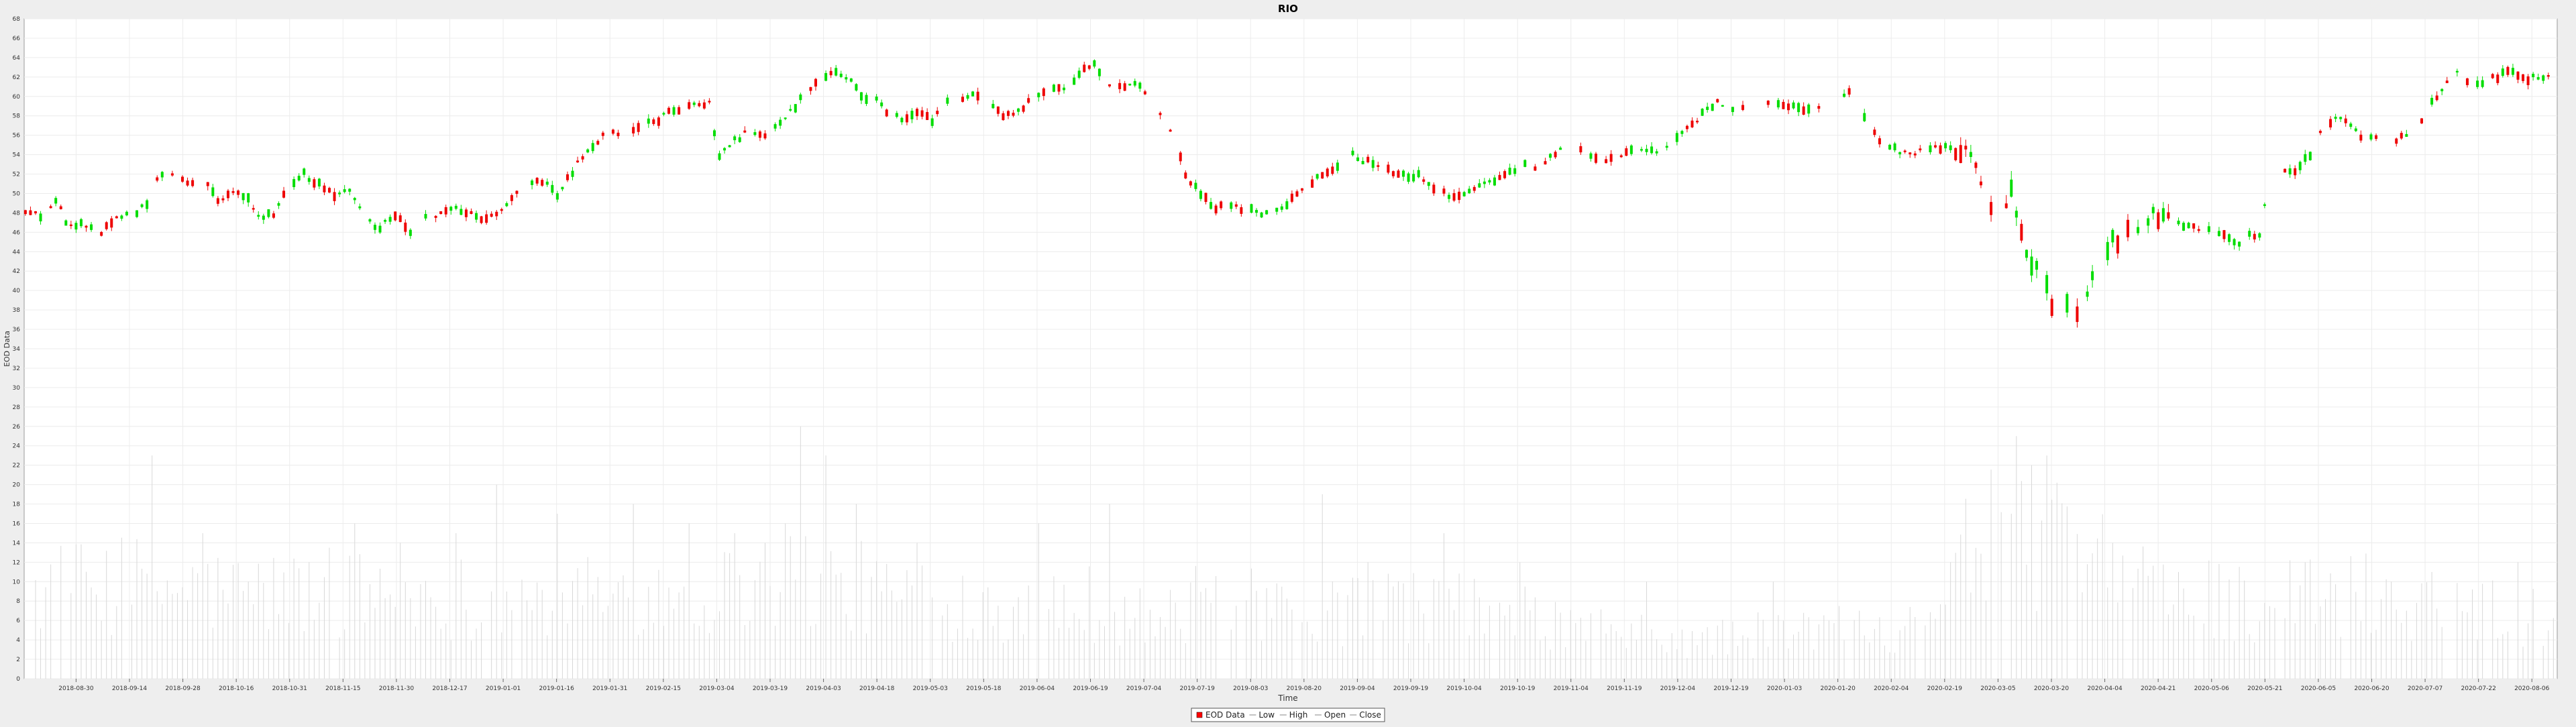 Image resolution: width=2576 pixels, height=727 pixels. Describe the element at coordinates (17, 407) in the screenshot. I see `y-tick-label: 28` at that location.